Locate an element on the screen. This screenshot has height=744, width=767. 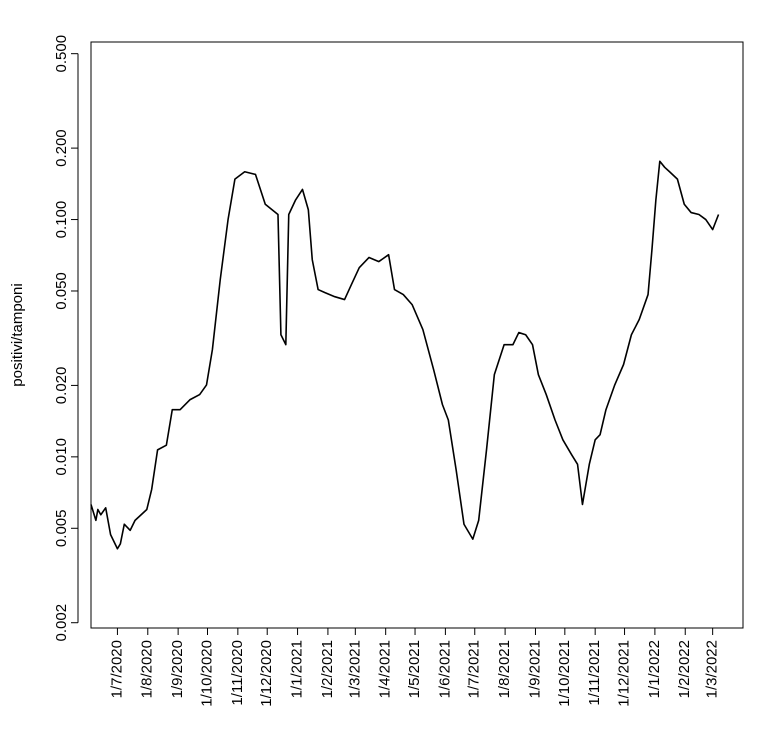
x-tick-label: 1/1/2021 is located at coordinates (297, 669).